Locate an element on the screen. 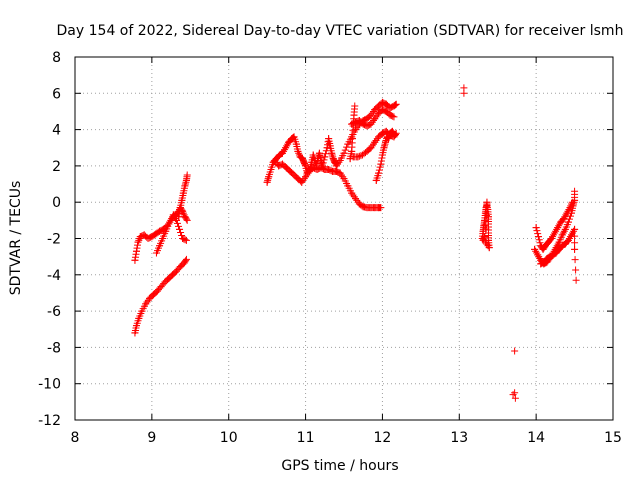 This screenshot has height=485, width=640. series-seg-d-lower is located at coordinates (558, 254).